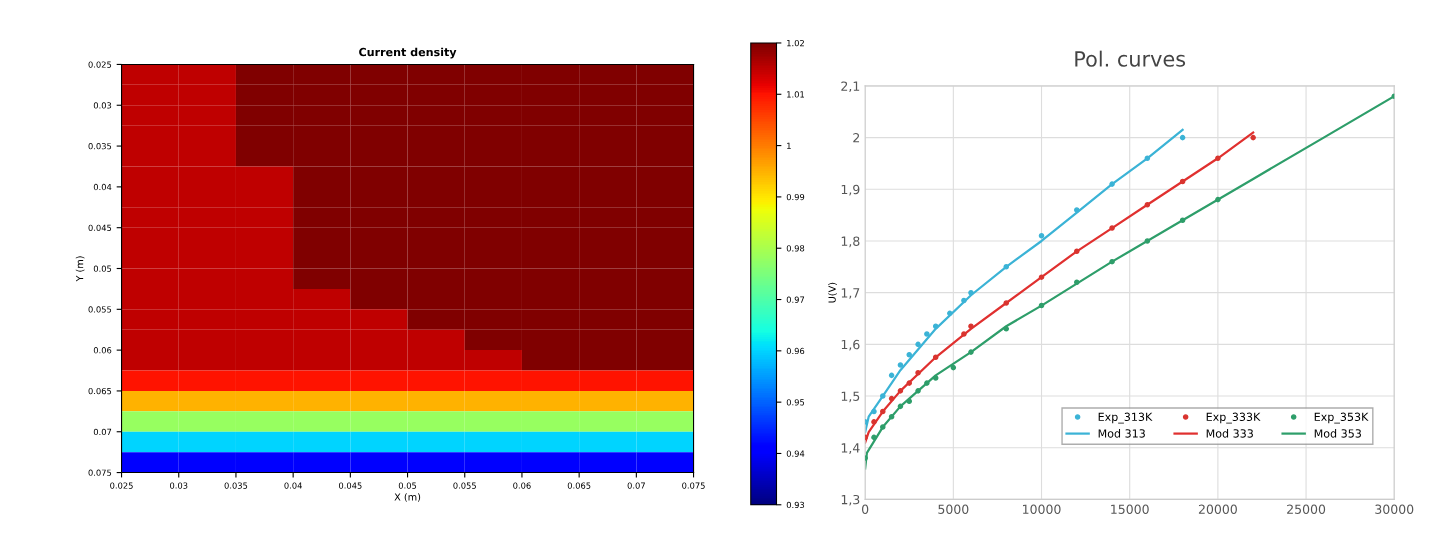 The width and height of the screenshot is (1430, 537). What do you see at coordinates (102, 105) in the screenshot?
I see `y-tick-label: 0.03` at bounding box center [102, 105].